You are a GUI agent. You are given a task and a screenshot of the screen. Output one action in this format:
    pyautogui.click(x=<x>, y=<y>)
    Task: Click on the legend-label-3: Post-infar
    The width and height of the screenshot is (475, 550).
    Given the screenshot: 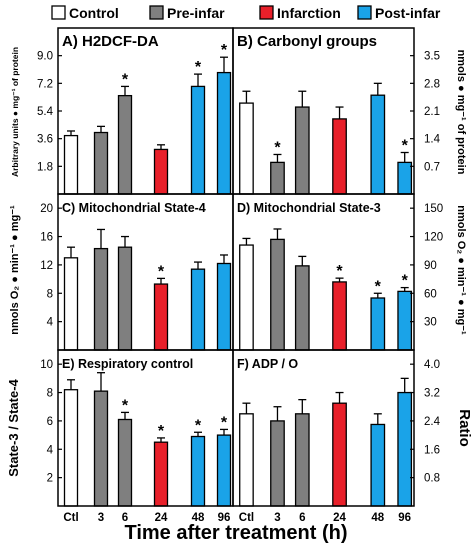 What is the action you would take?
    pyautogui.click(x=408, y=13)
    